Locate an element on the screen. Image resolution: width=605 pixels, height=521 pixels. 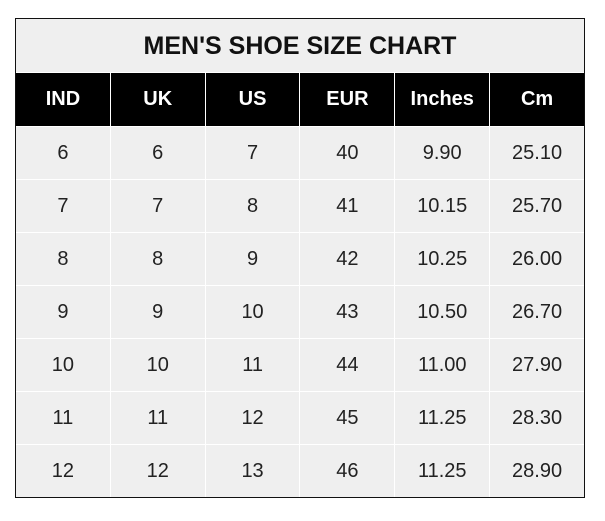
column-header: Inches is located at coordinates (443, 99).